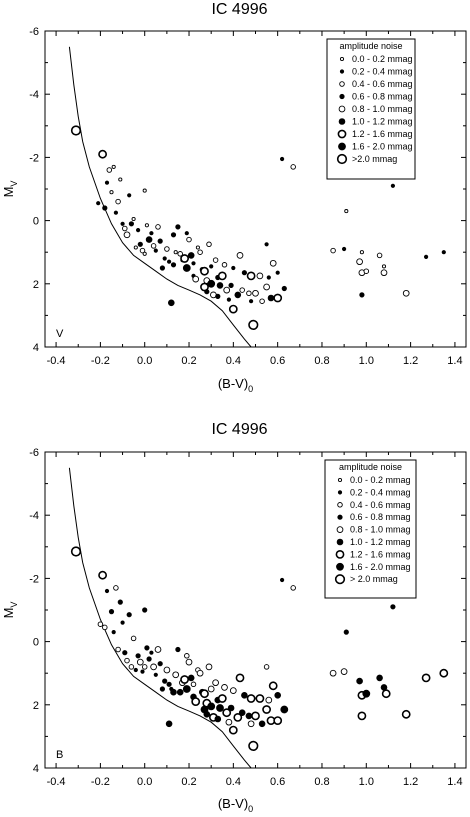  I want to click on y-tick-label: -2, so click(34, 158).